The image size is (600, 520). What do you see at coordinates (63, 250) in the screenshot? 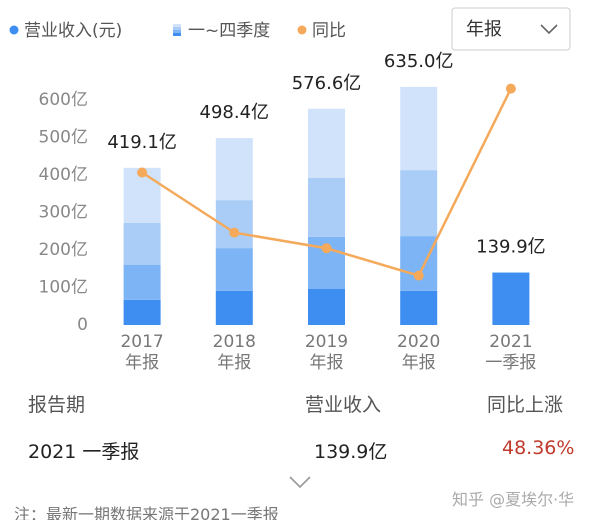
I see `y-tick-label: 200亿` at bounding box center [63, 250].